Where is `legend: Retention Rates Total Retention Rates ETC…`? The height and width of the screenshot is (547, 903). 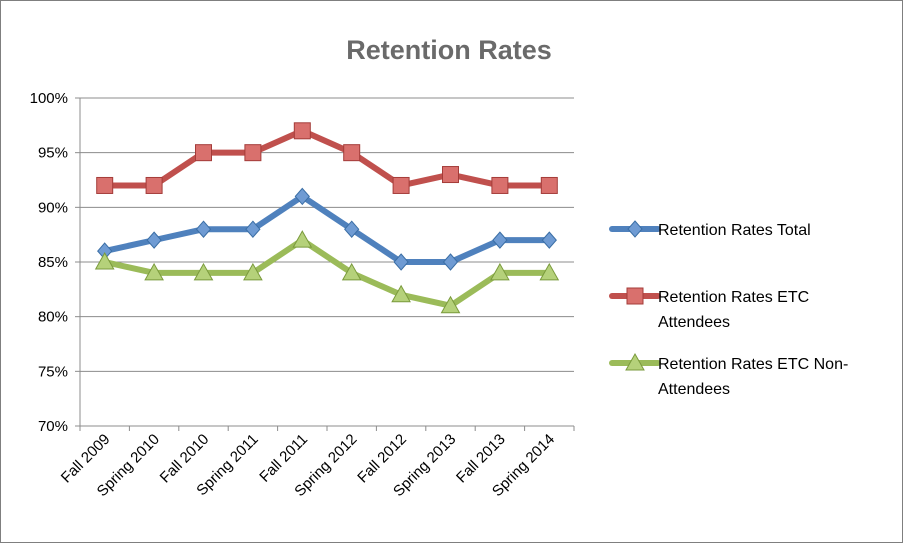
legend: Retention Rates Total Retention Rates ETC… is located at coordinates (728, 309).